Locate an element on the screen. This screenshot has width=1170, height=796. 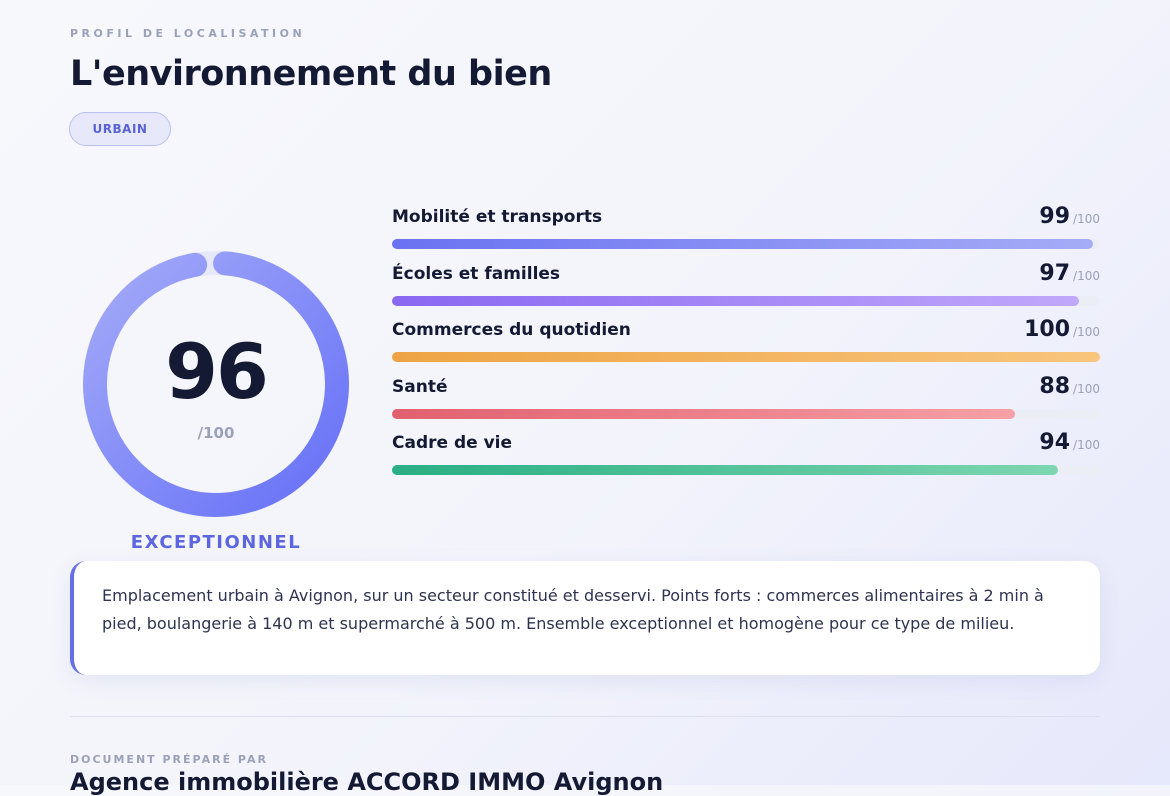
category-label: Commerces du quotidien is located at coordinates (511, 330).